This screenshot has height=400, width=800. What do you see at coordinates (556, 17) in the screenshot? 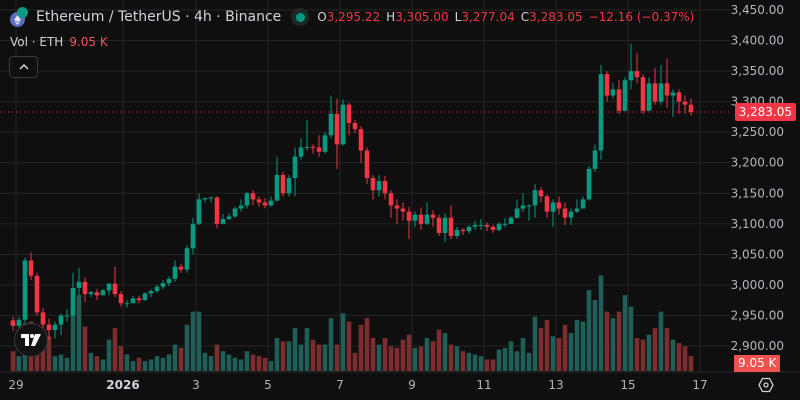
I see `close-value: 3,283.05` at bounding box center [556, 17].